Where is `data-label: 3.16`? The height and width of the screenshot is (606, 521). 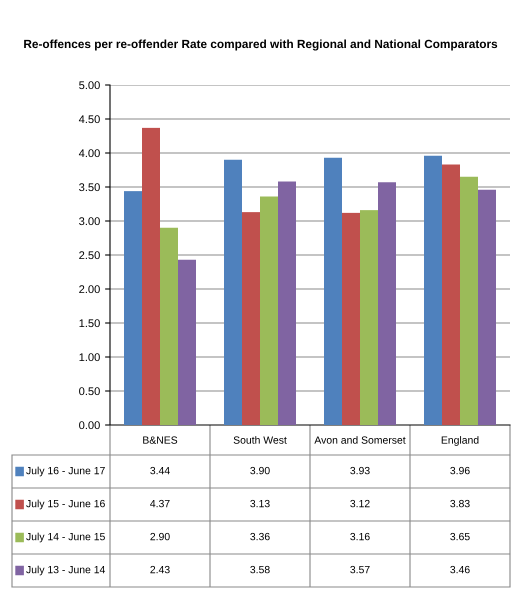 data-label: 3.16 is located at coordinates (360, 536).